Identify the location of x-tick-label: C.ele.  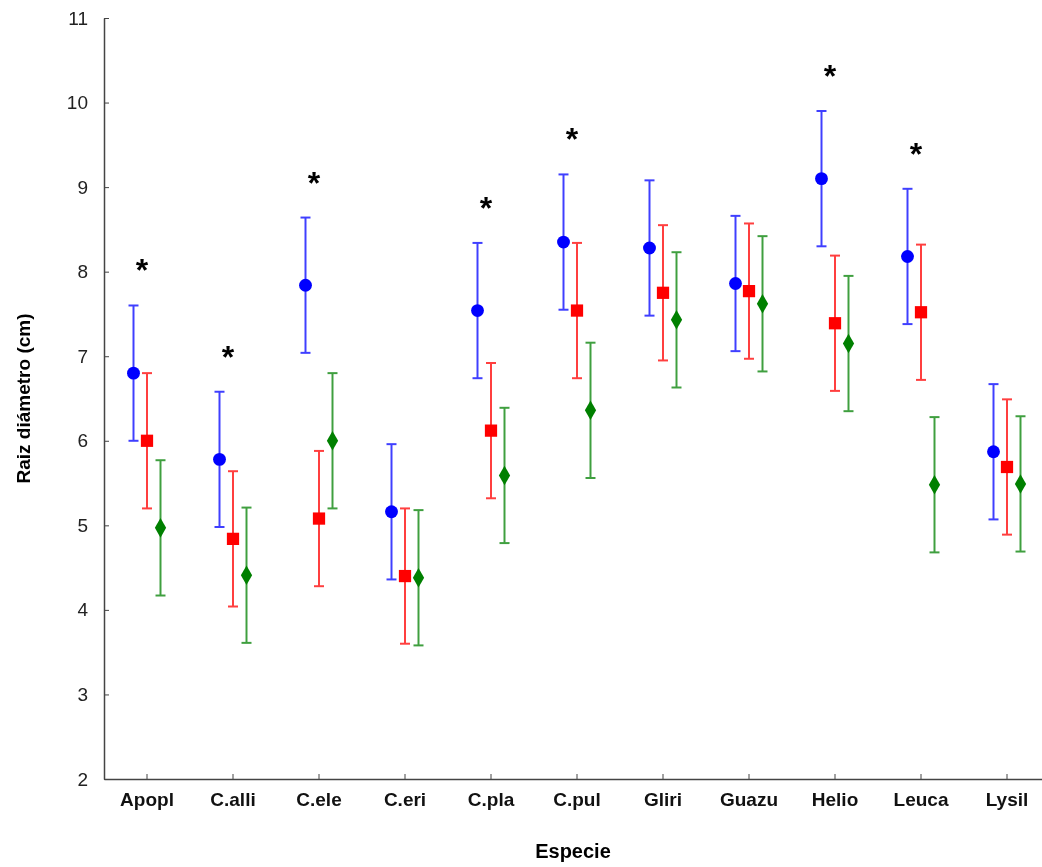
(319, 800).